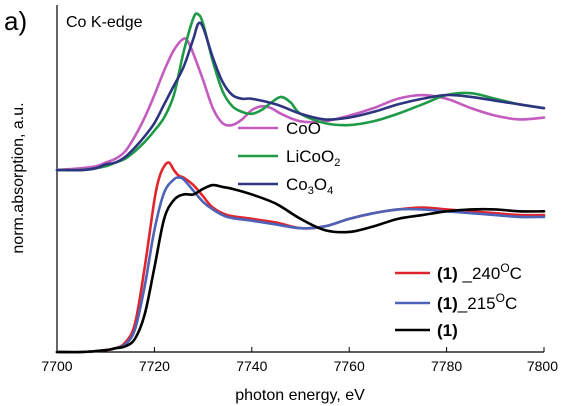  I want to click on x-axis-label: photon energy, eV, so click(300, 395).